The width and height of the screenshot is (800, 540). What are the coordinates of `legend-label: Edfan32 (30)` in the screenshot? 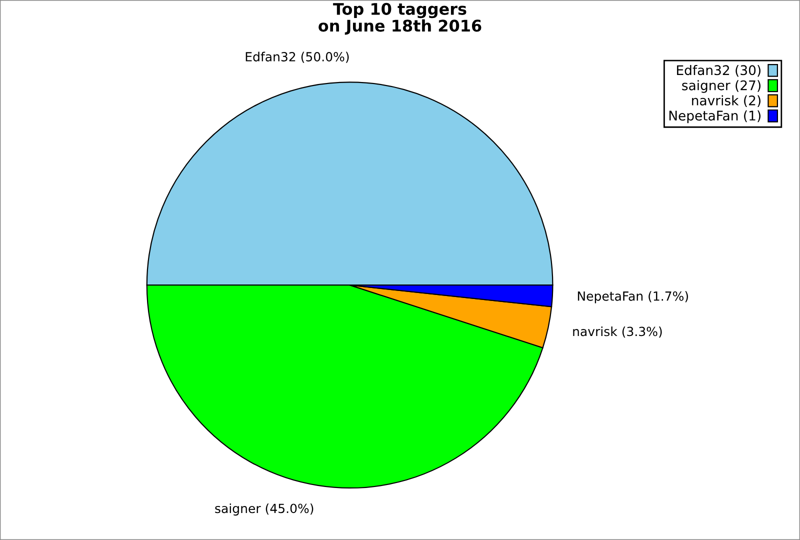 It's located at (718, 70).